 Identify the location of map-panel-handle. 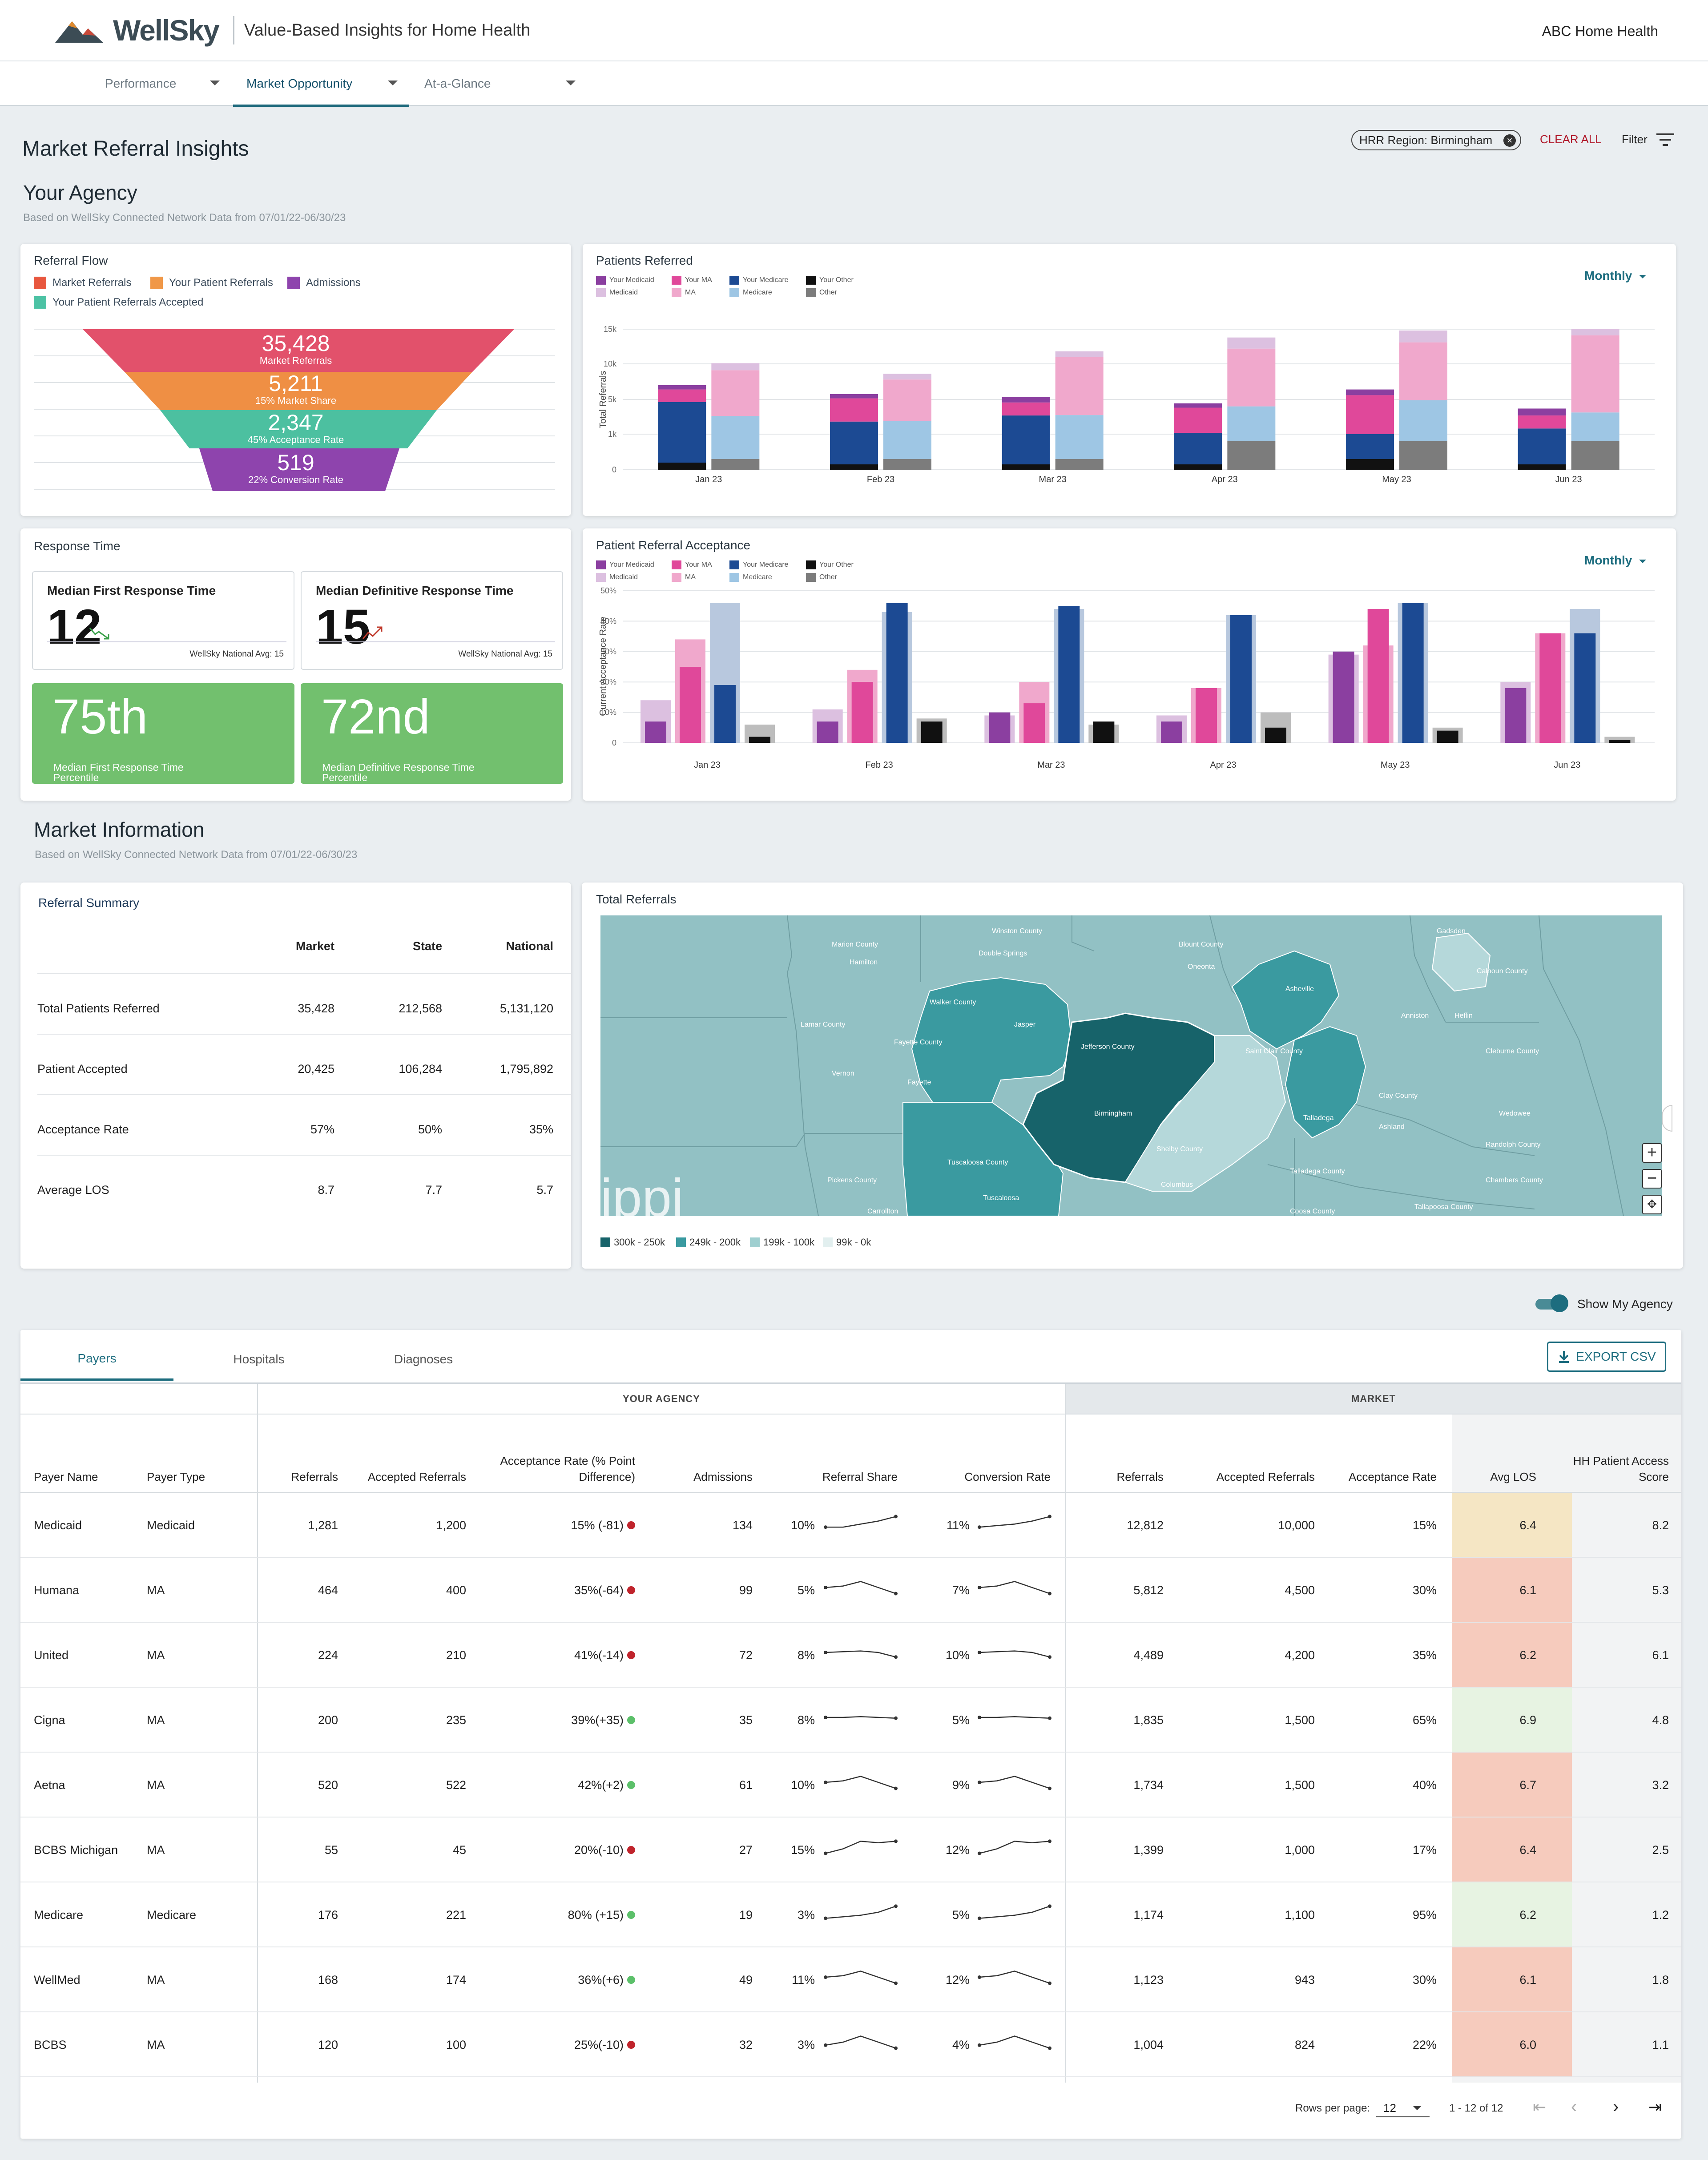
(1667, 1118).